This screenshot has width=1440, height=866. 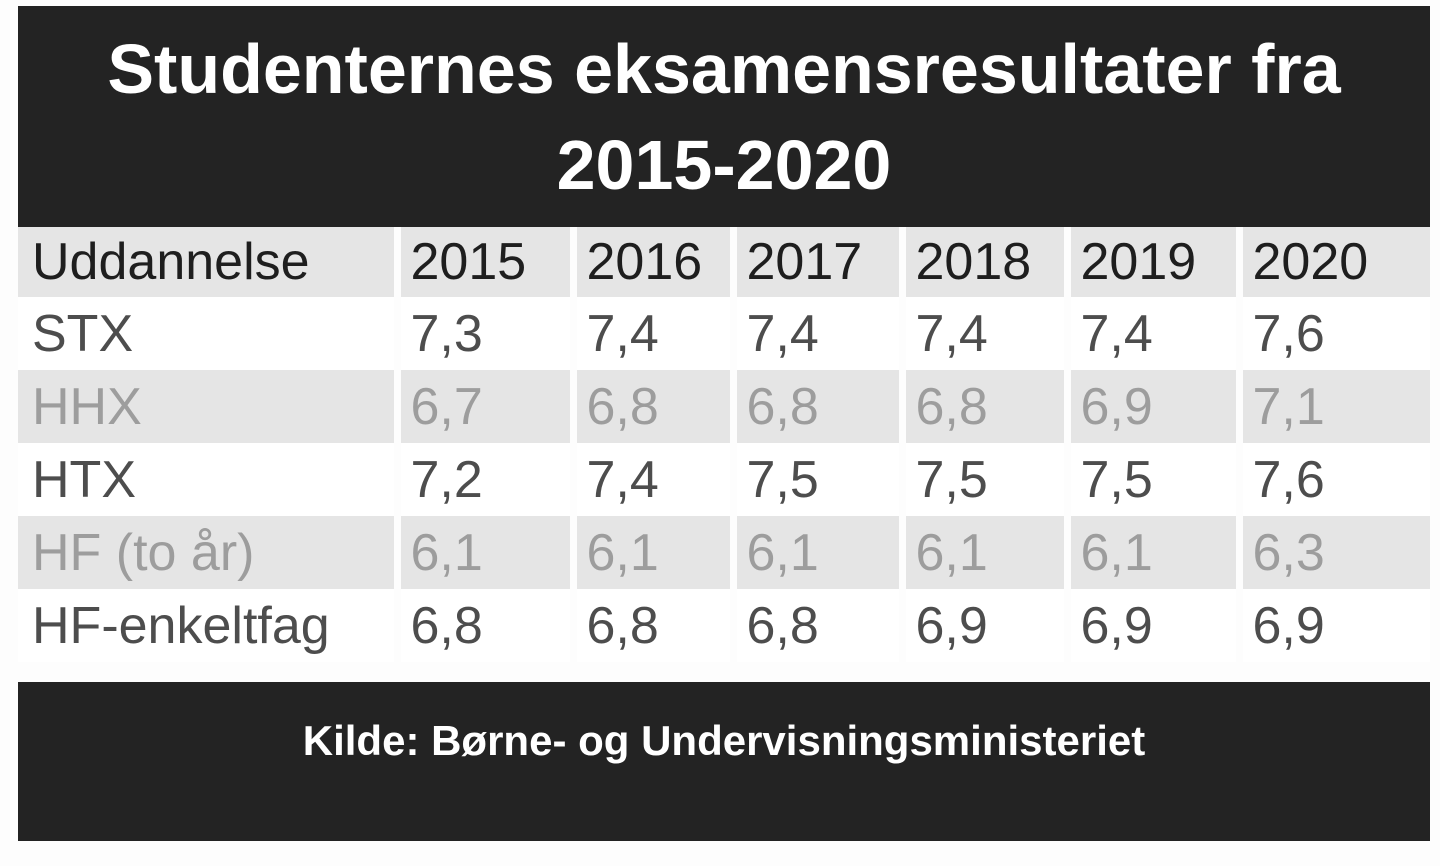 What do you see at coordinates (724, 68) in the screenshot?
I see `page-title-line1: Studenternes eksamensresultater fra` at bounding box center [724, 68].